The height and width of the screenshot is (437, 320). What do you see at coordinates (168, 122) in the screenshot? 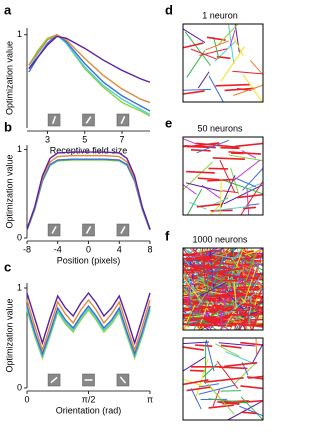
I see `panel-label: e` at bounding box center [168, 122].